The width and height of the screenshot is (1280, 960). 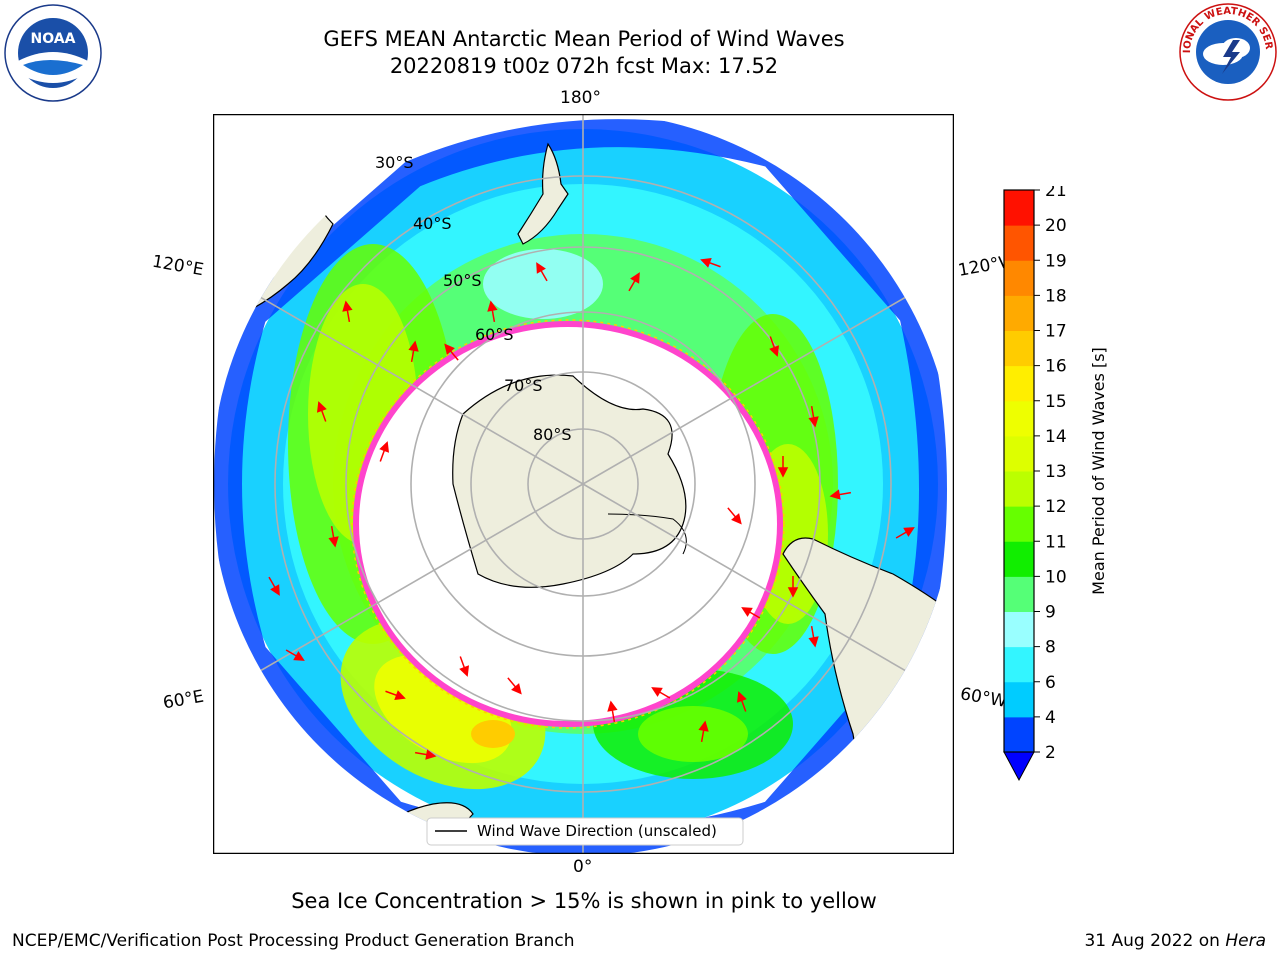 I want to click on colorbar-tick-label: 18, so click(x=1056, y=296).